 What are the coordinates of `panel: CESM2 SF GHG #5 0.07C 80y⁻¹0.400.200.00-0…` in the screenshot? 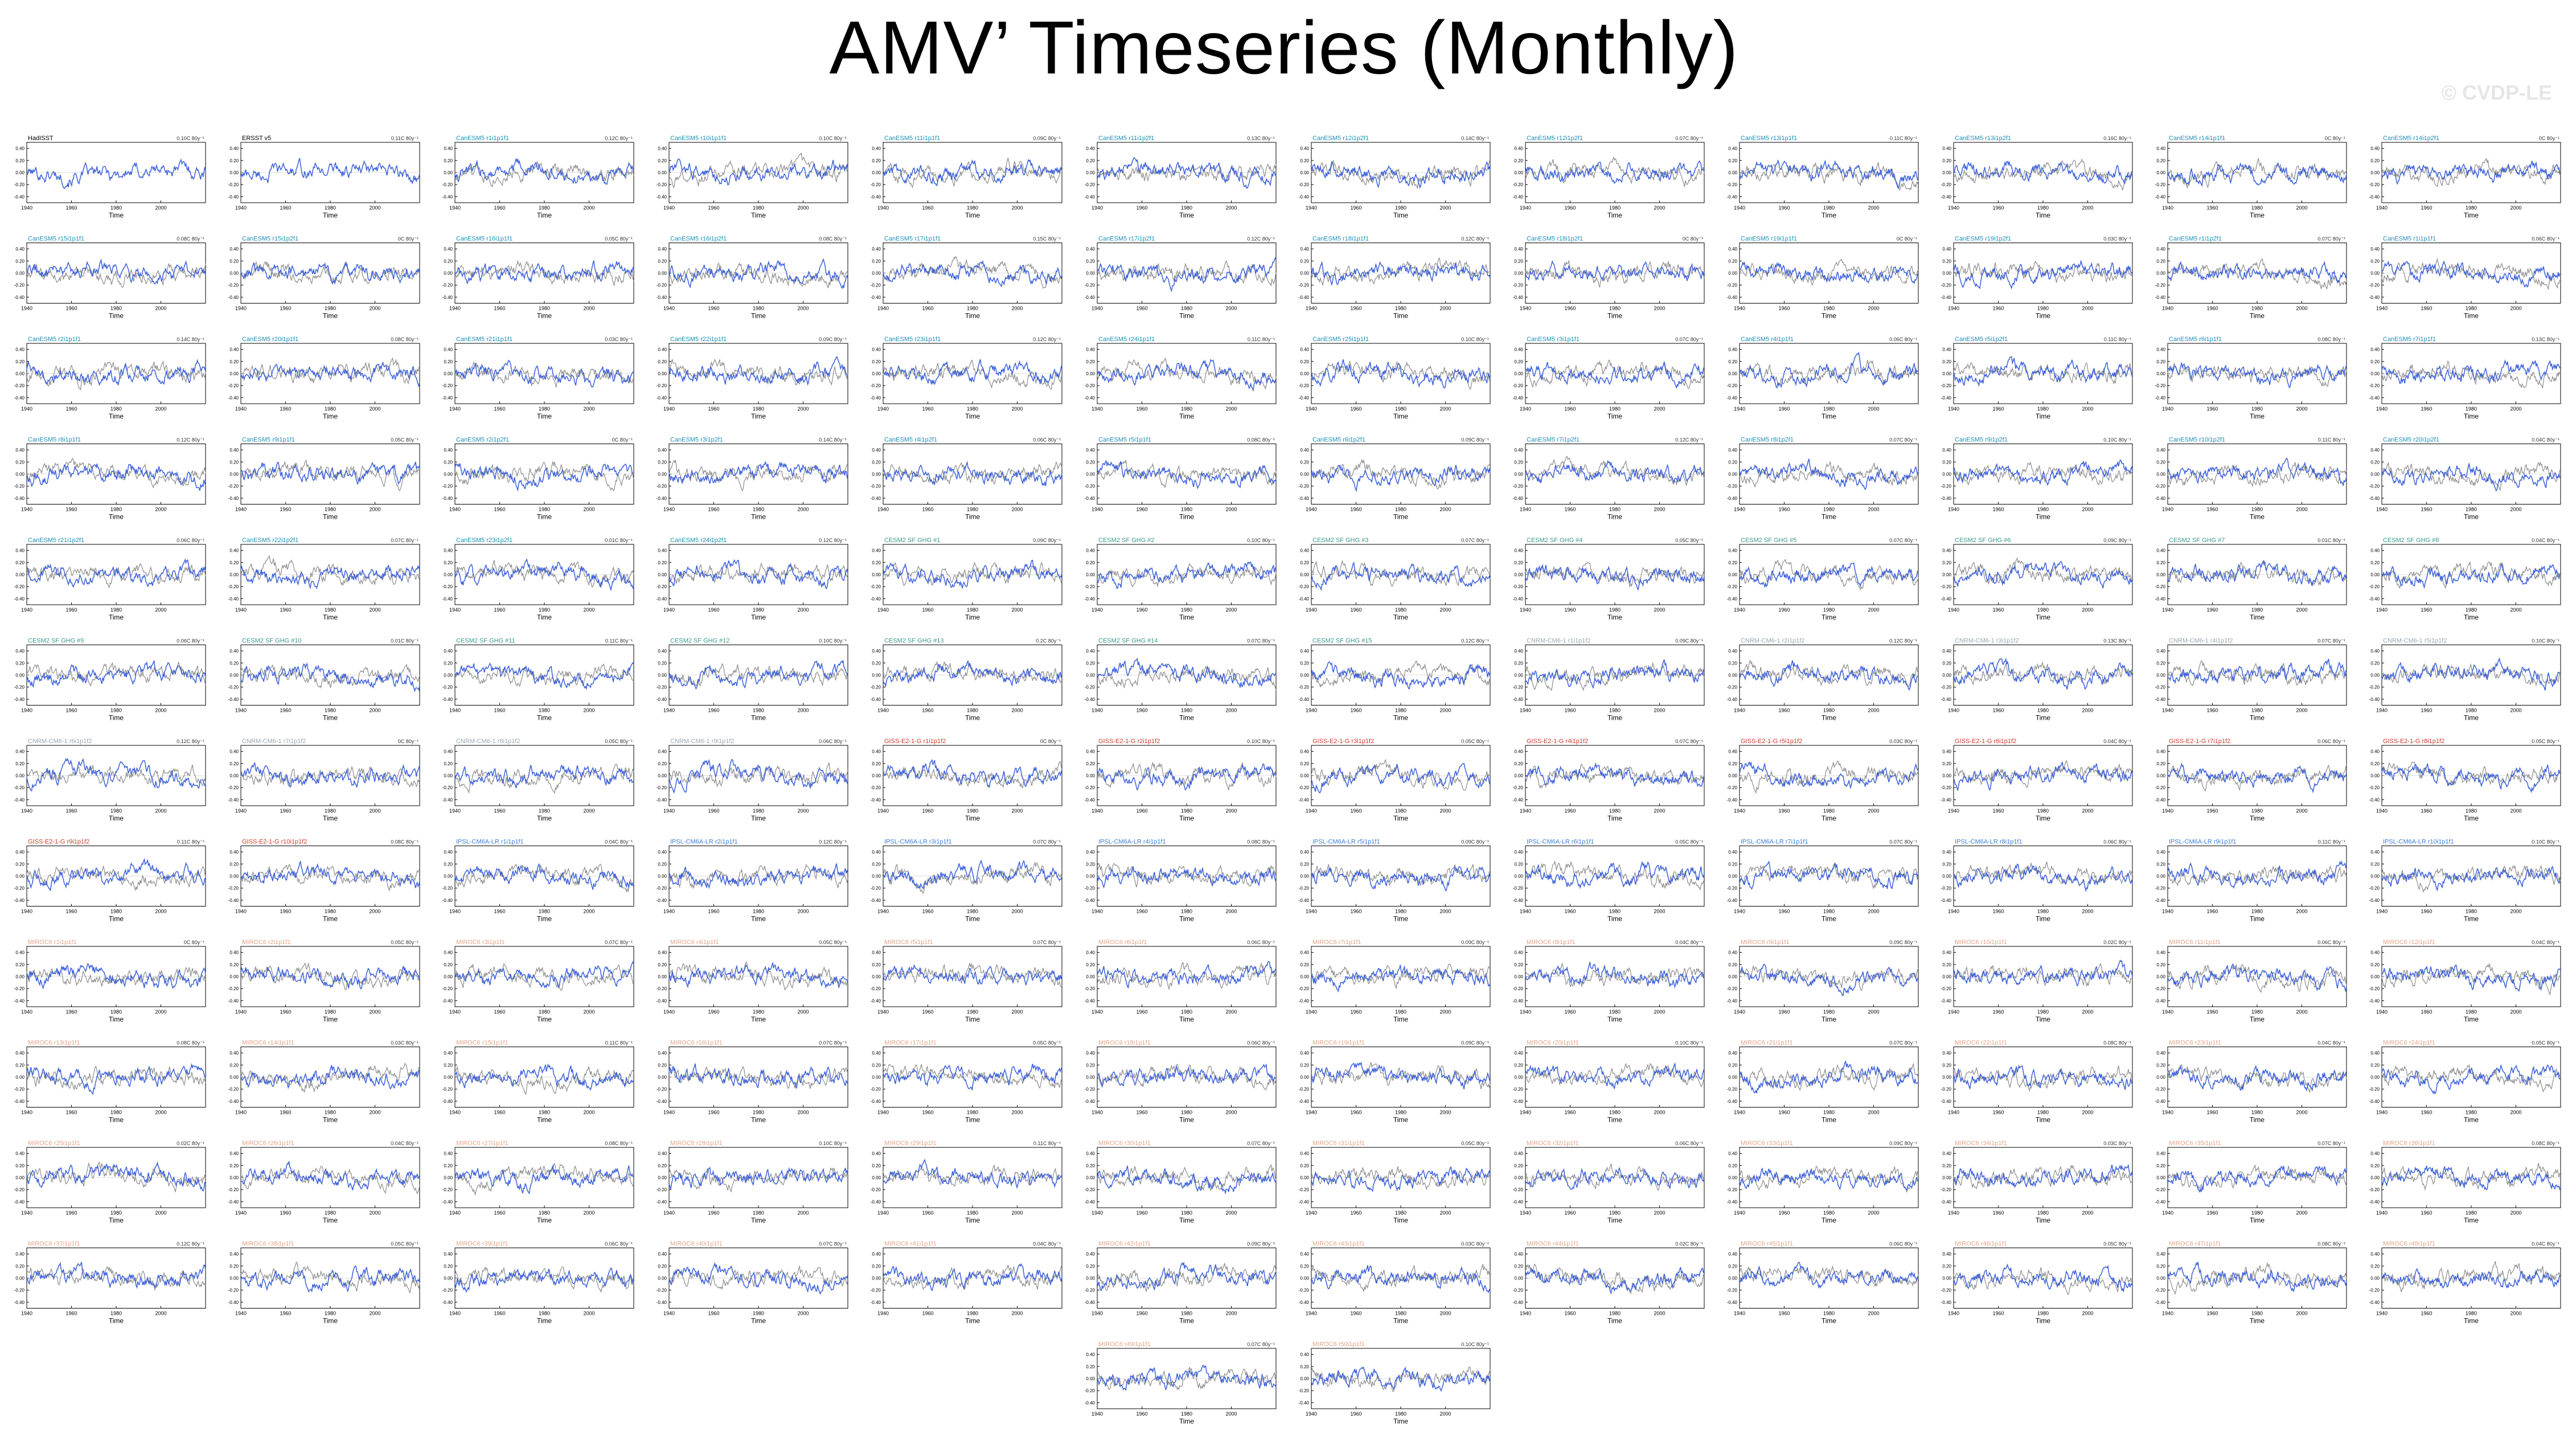 It's located at (1823, 579).